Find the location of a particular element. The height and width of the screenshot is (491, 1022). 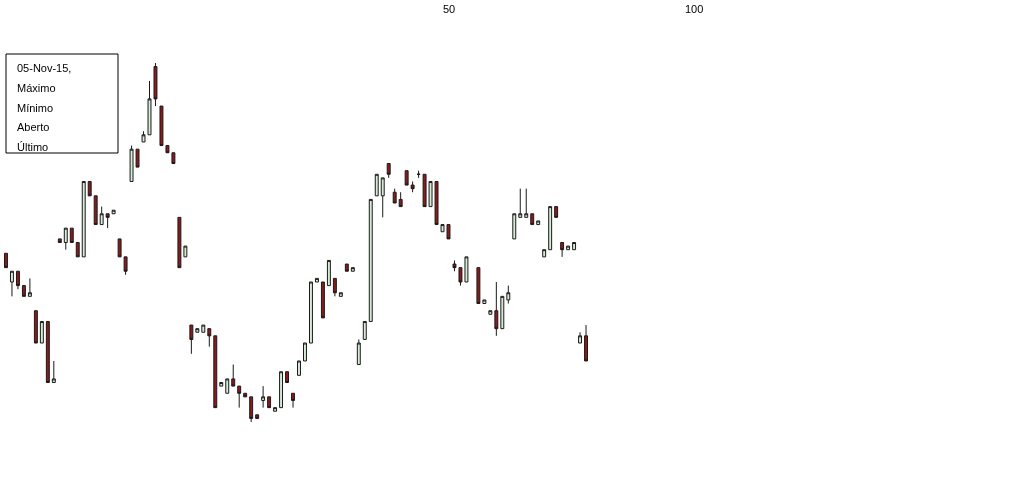

annotation: Máximo is located at coordinates (36, 88).